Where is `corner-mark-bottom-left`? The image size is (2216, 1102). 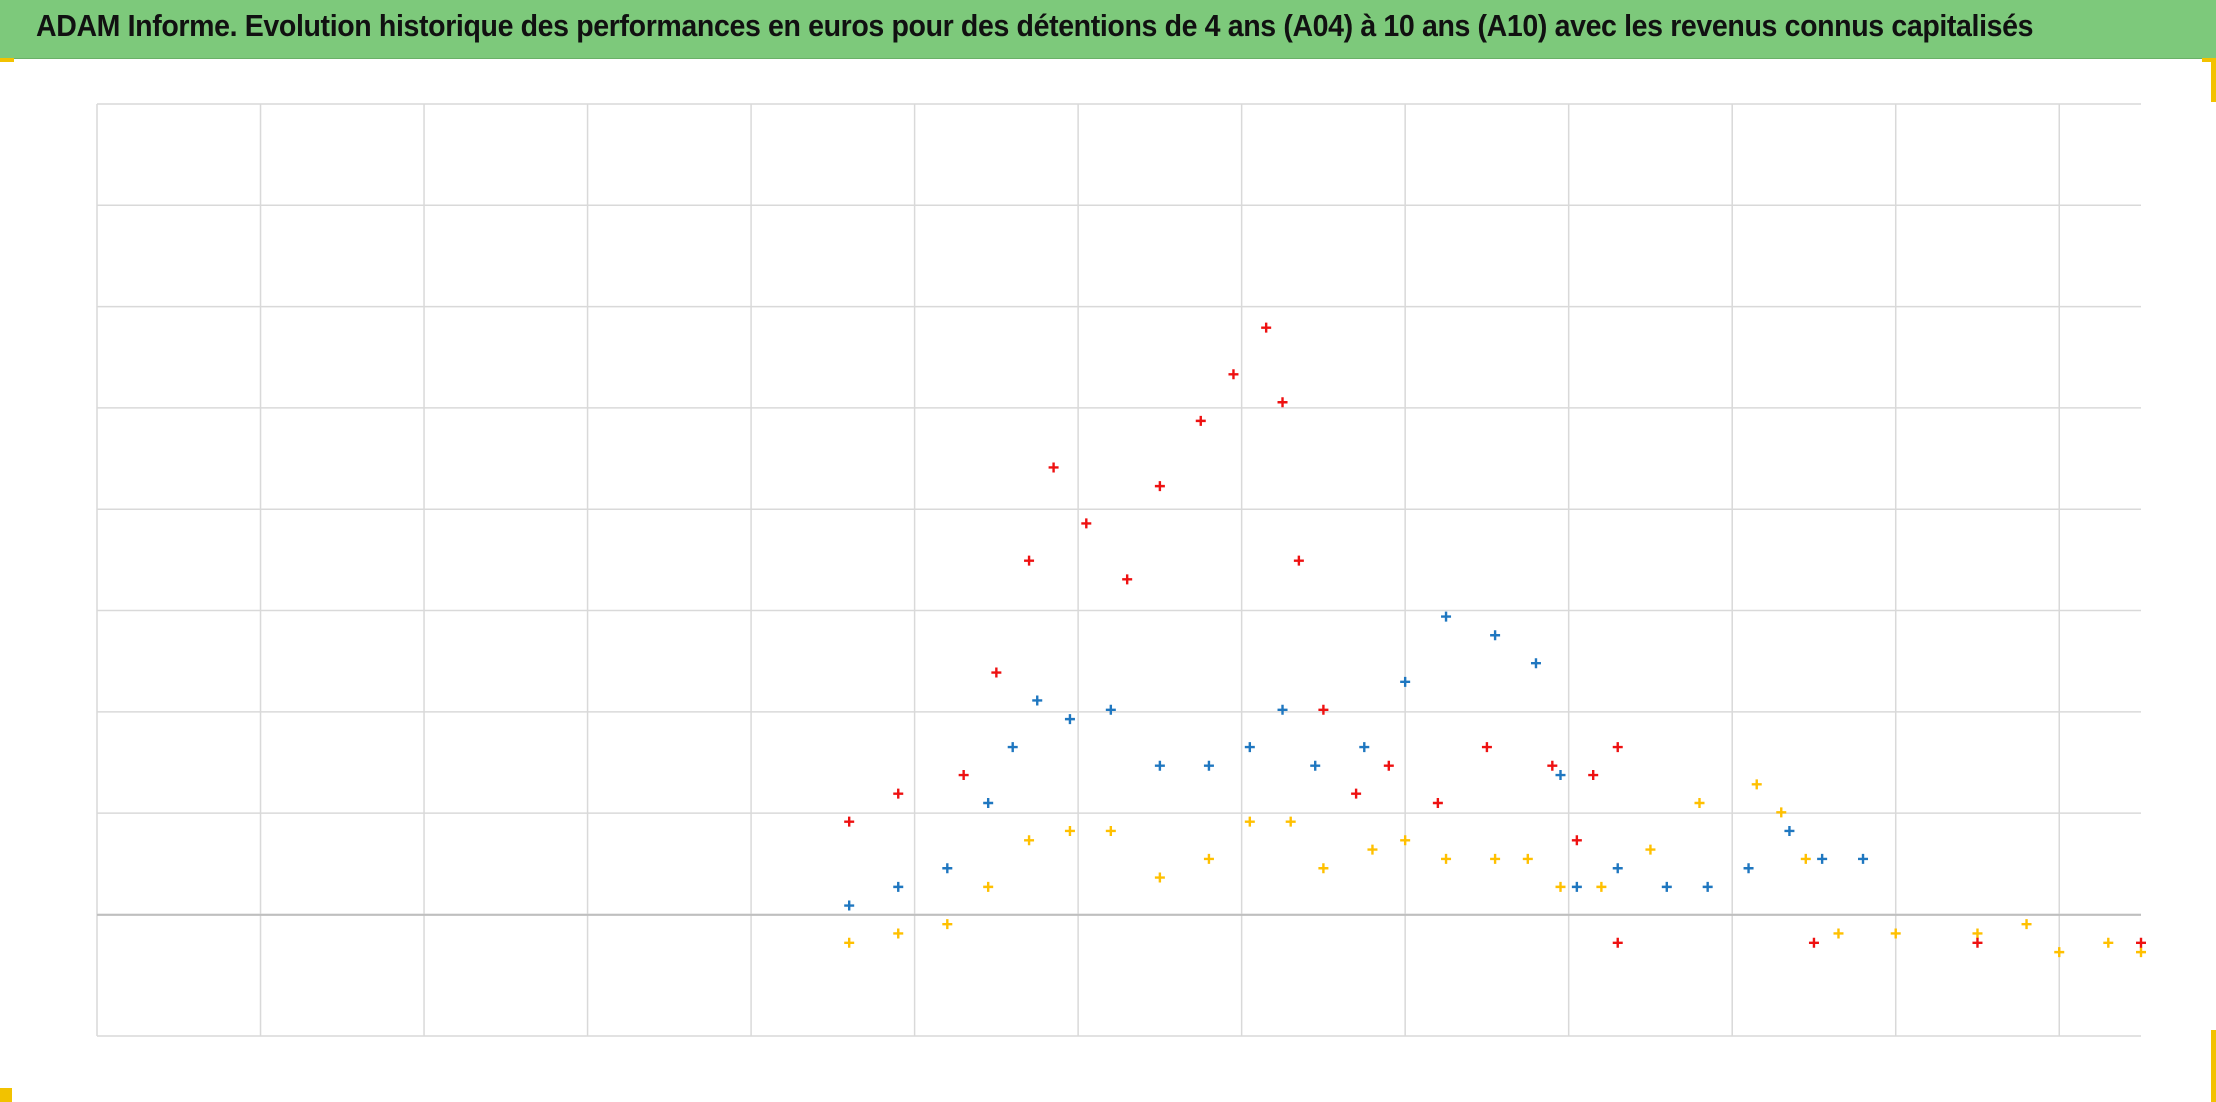
corner-mark-bottom-left is located at coordinates (6, 1095).